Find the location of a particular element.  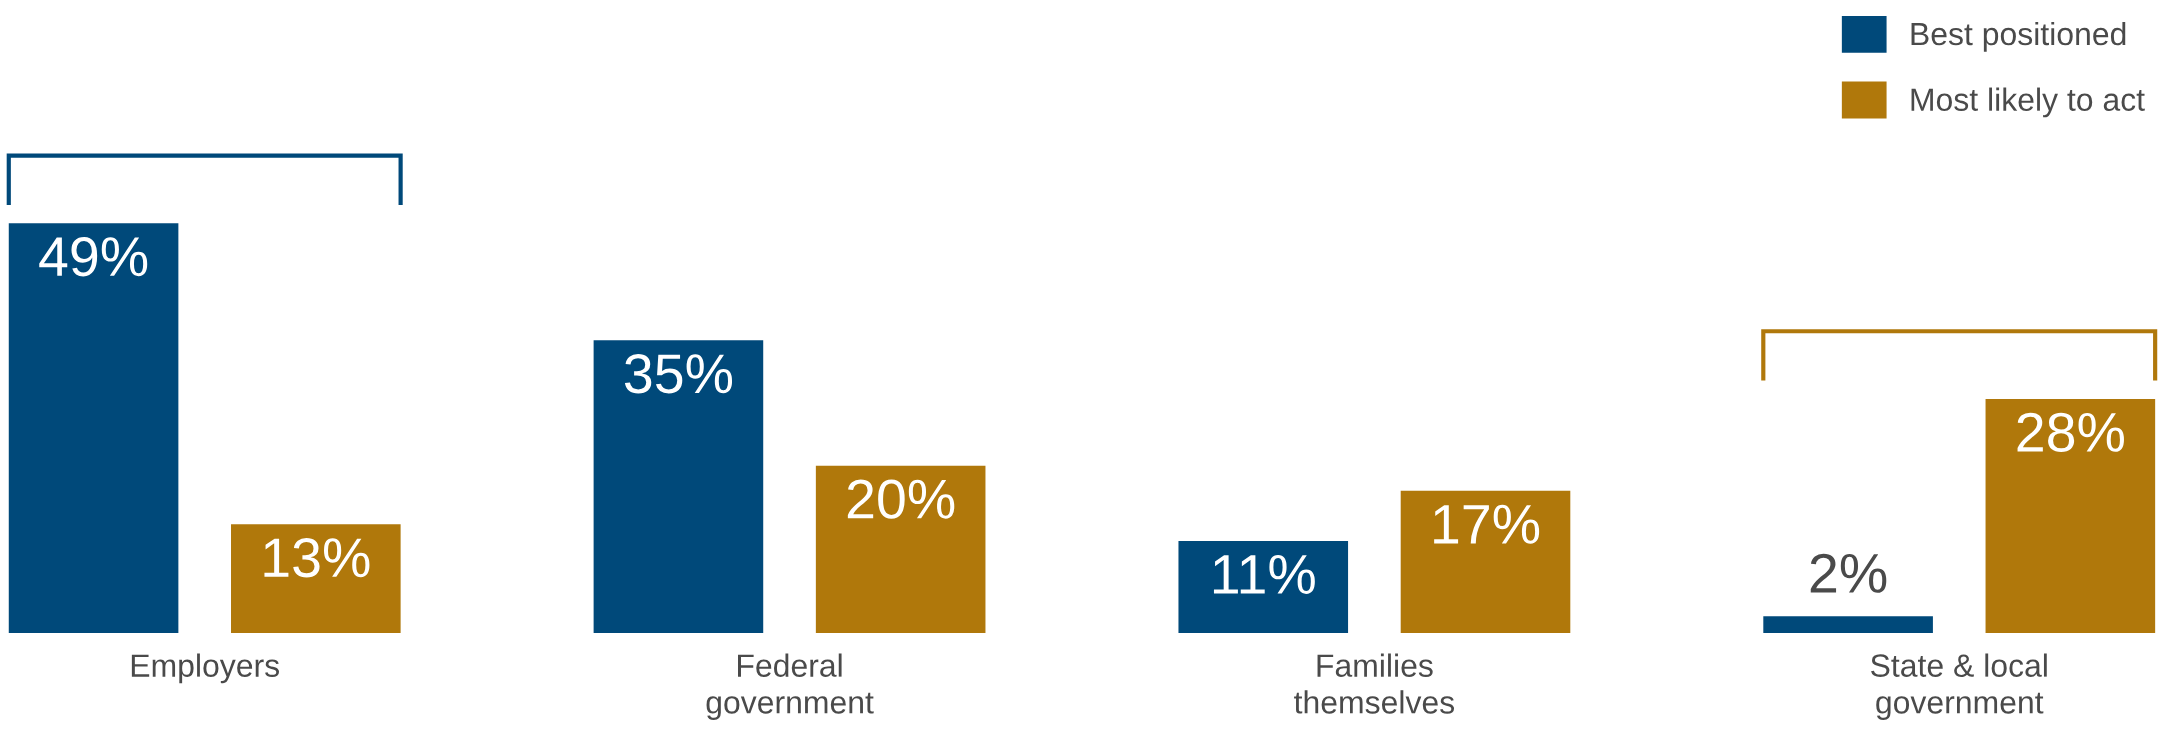

data-label: 2% is located at coordinates (1848, 573).